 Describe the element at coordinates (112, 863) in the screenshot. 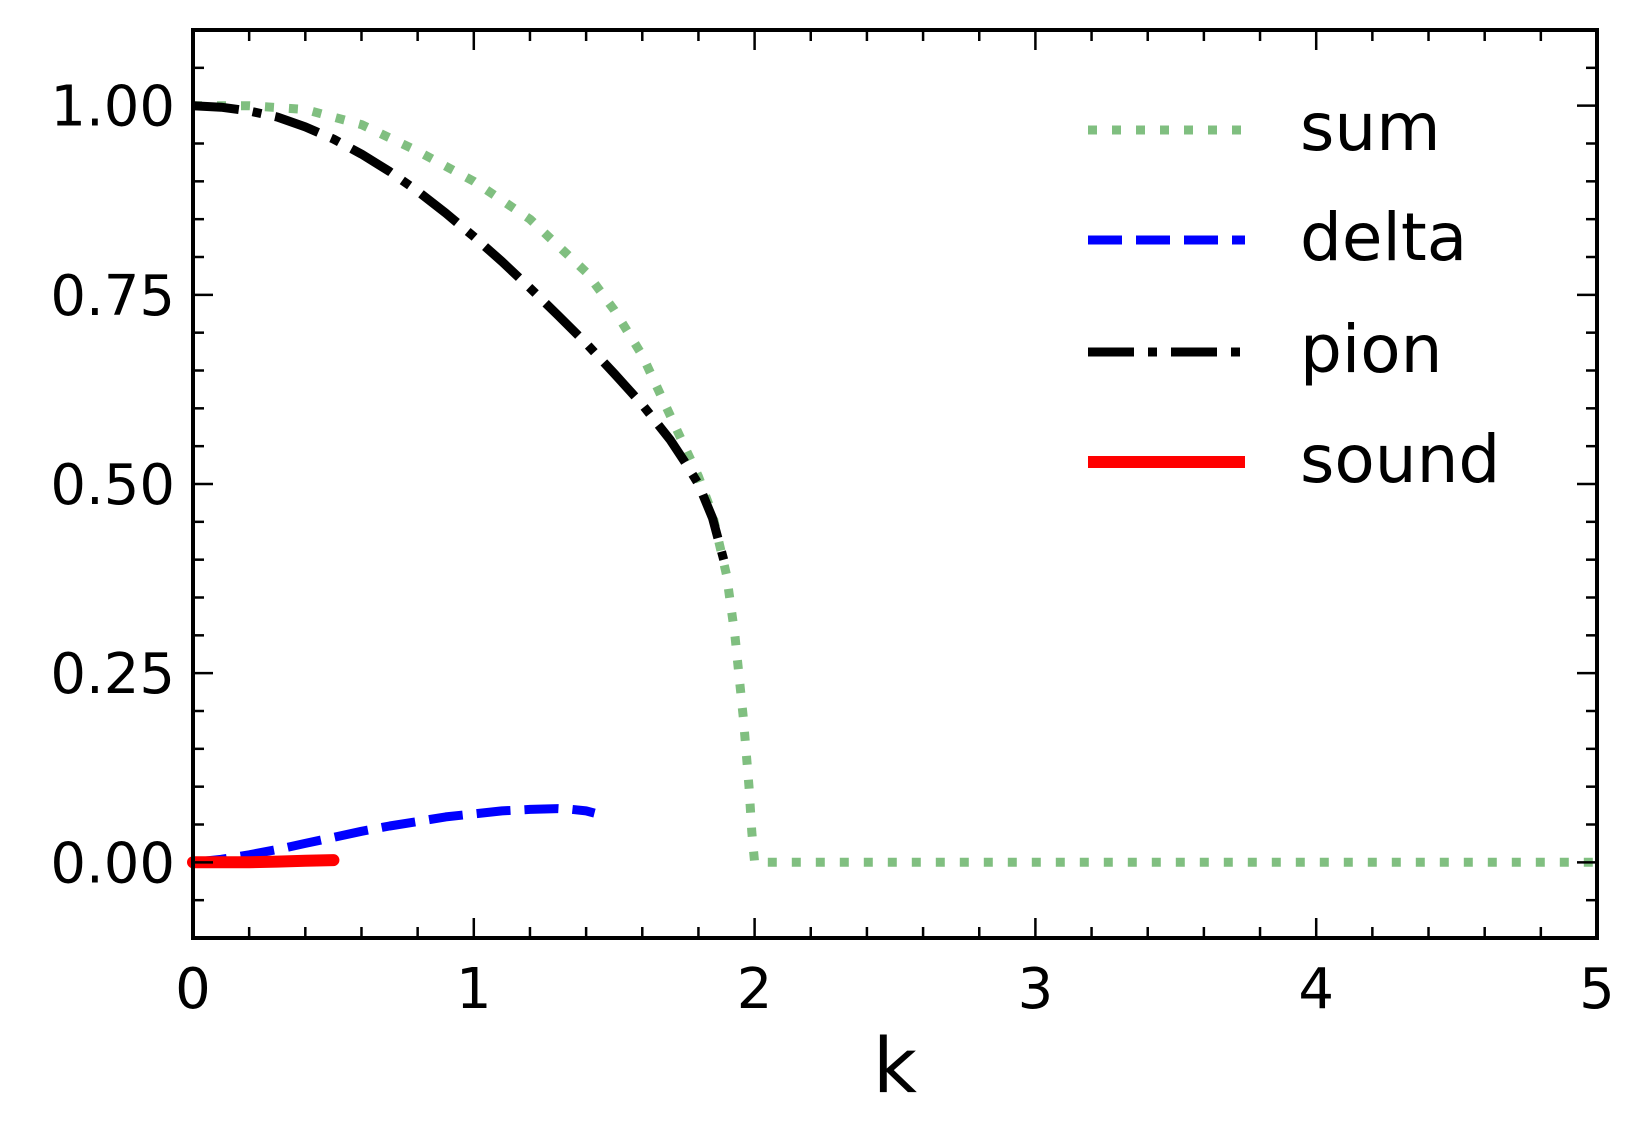

I see `y-tick-label: 0.00` at that location.